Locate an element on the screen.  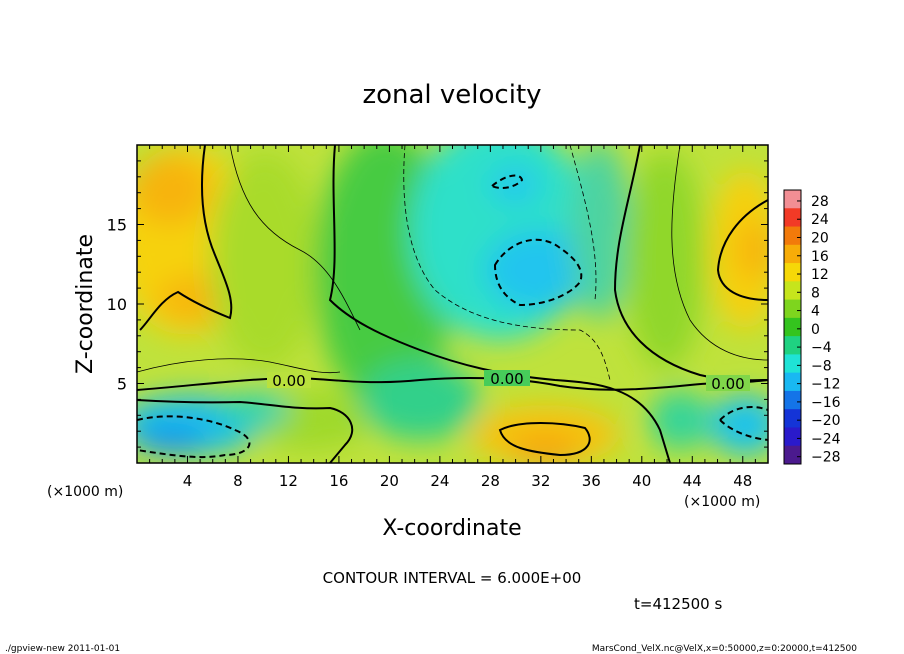
x-tick-label: 4 is located at coordinates (188, 481).